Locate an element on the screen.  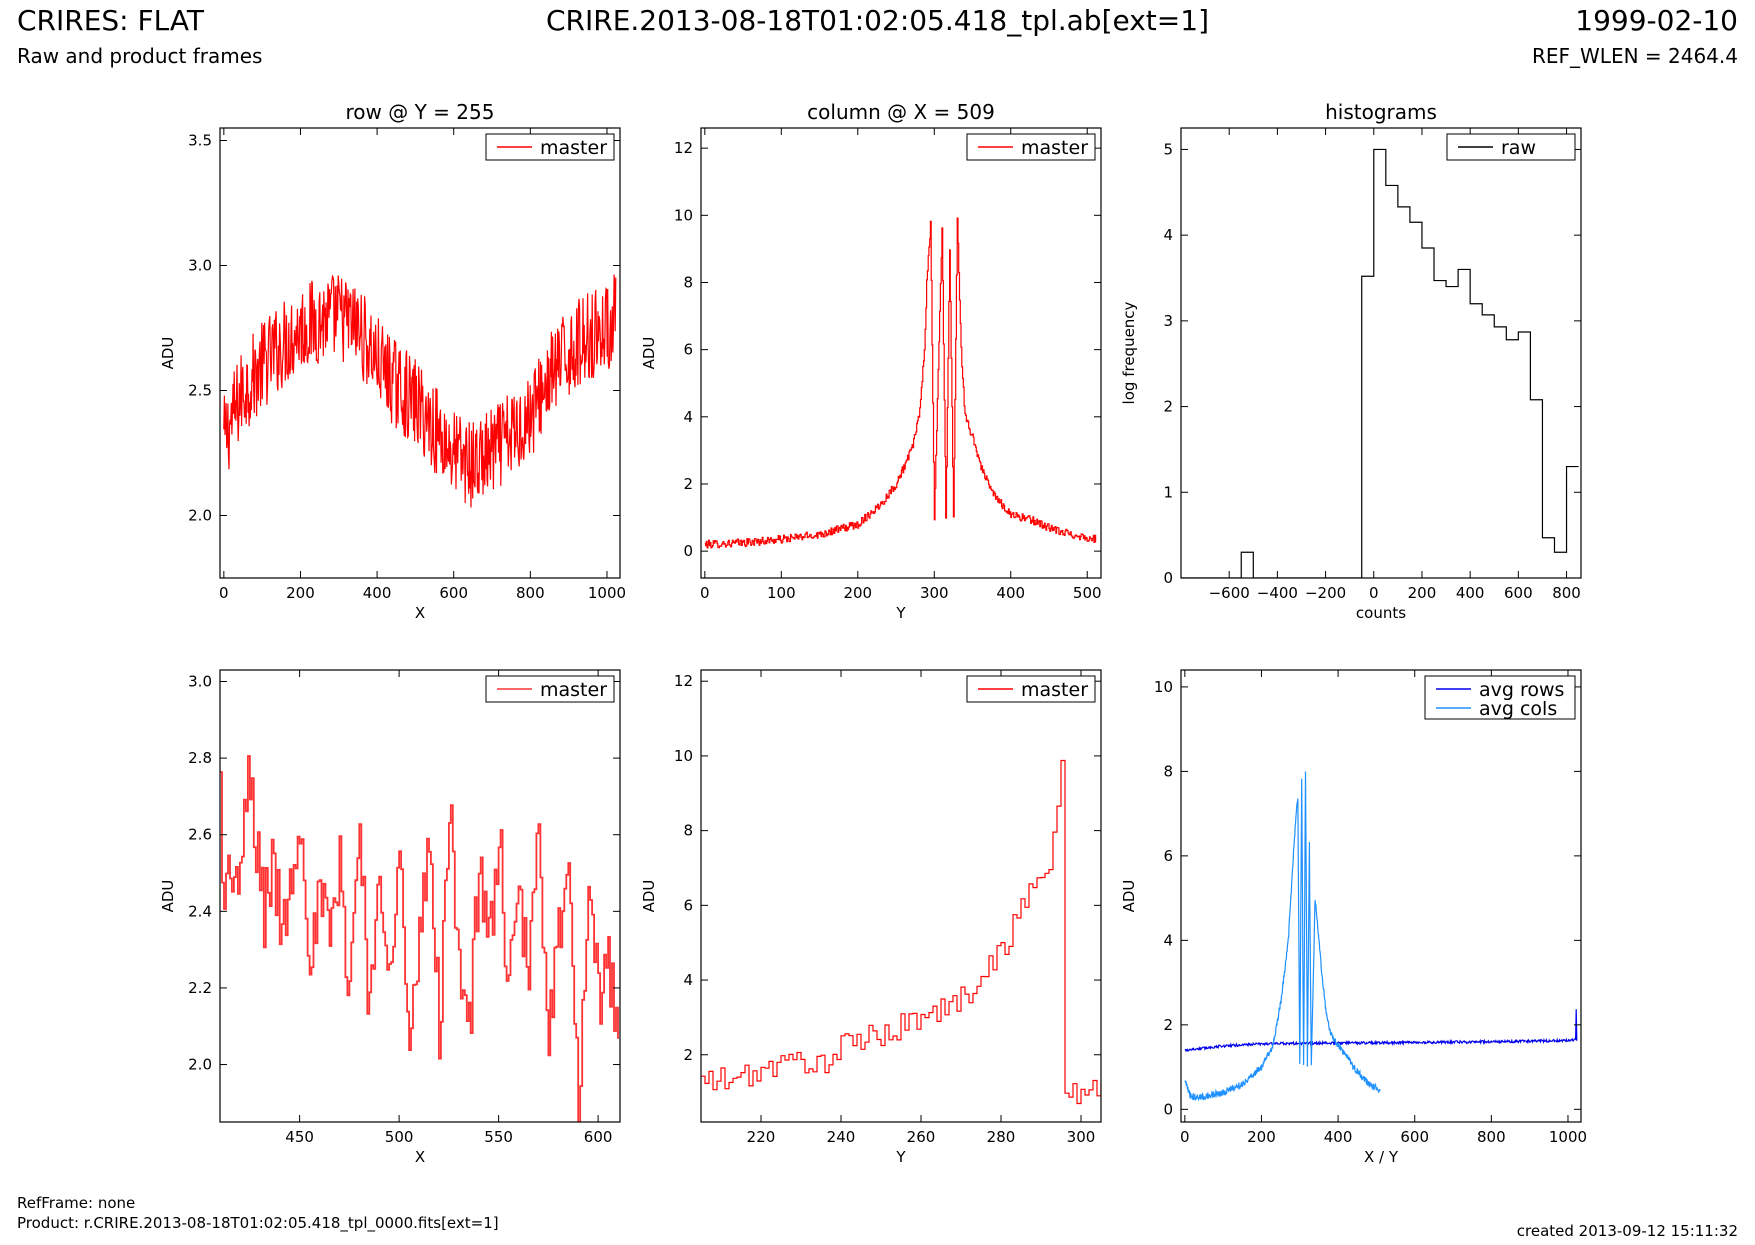
legend-label: avg rows is located at coordinates (1521, 690).